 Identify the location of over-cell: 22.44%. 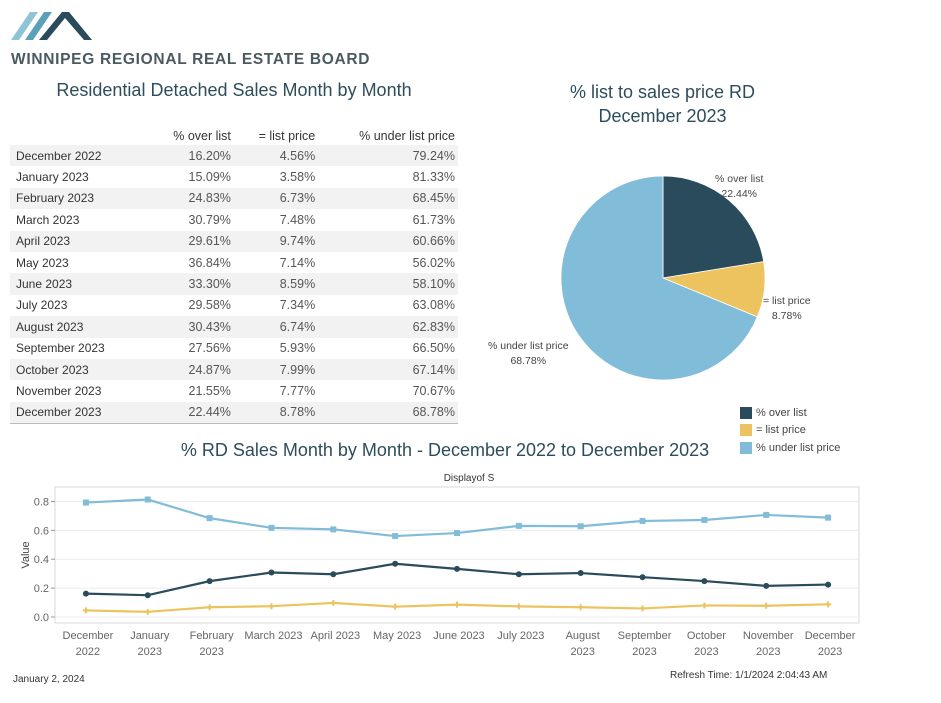
(209, 412).